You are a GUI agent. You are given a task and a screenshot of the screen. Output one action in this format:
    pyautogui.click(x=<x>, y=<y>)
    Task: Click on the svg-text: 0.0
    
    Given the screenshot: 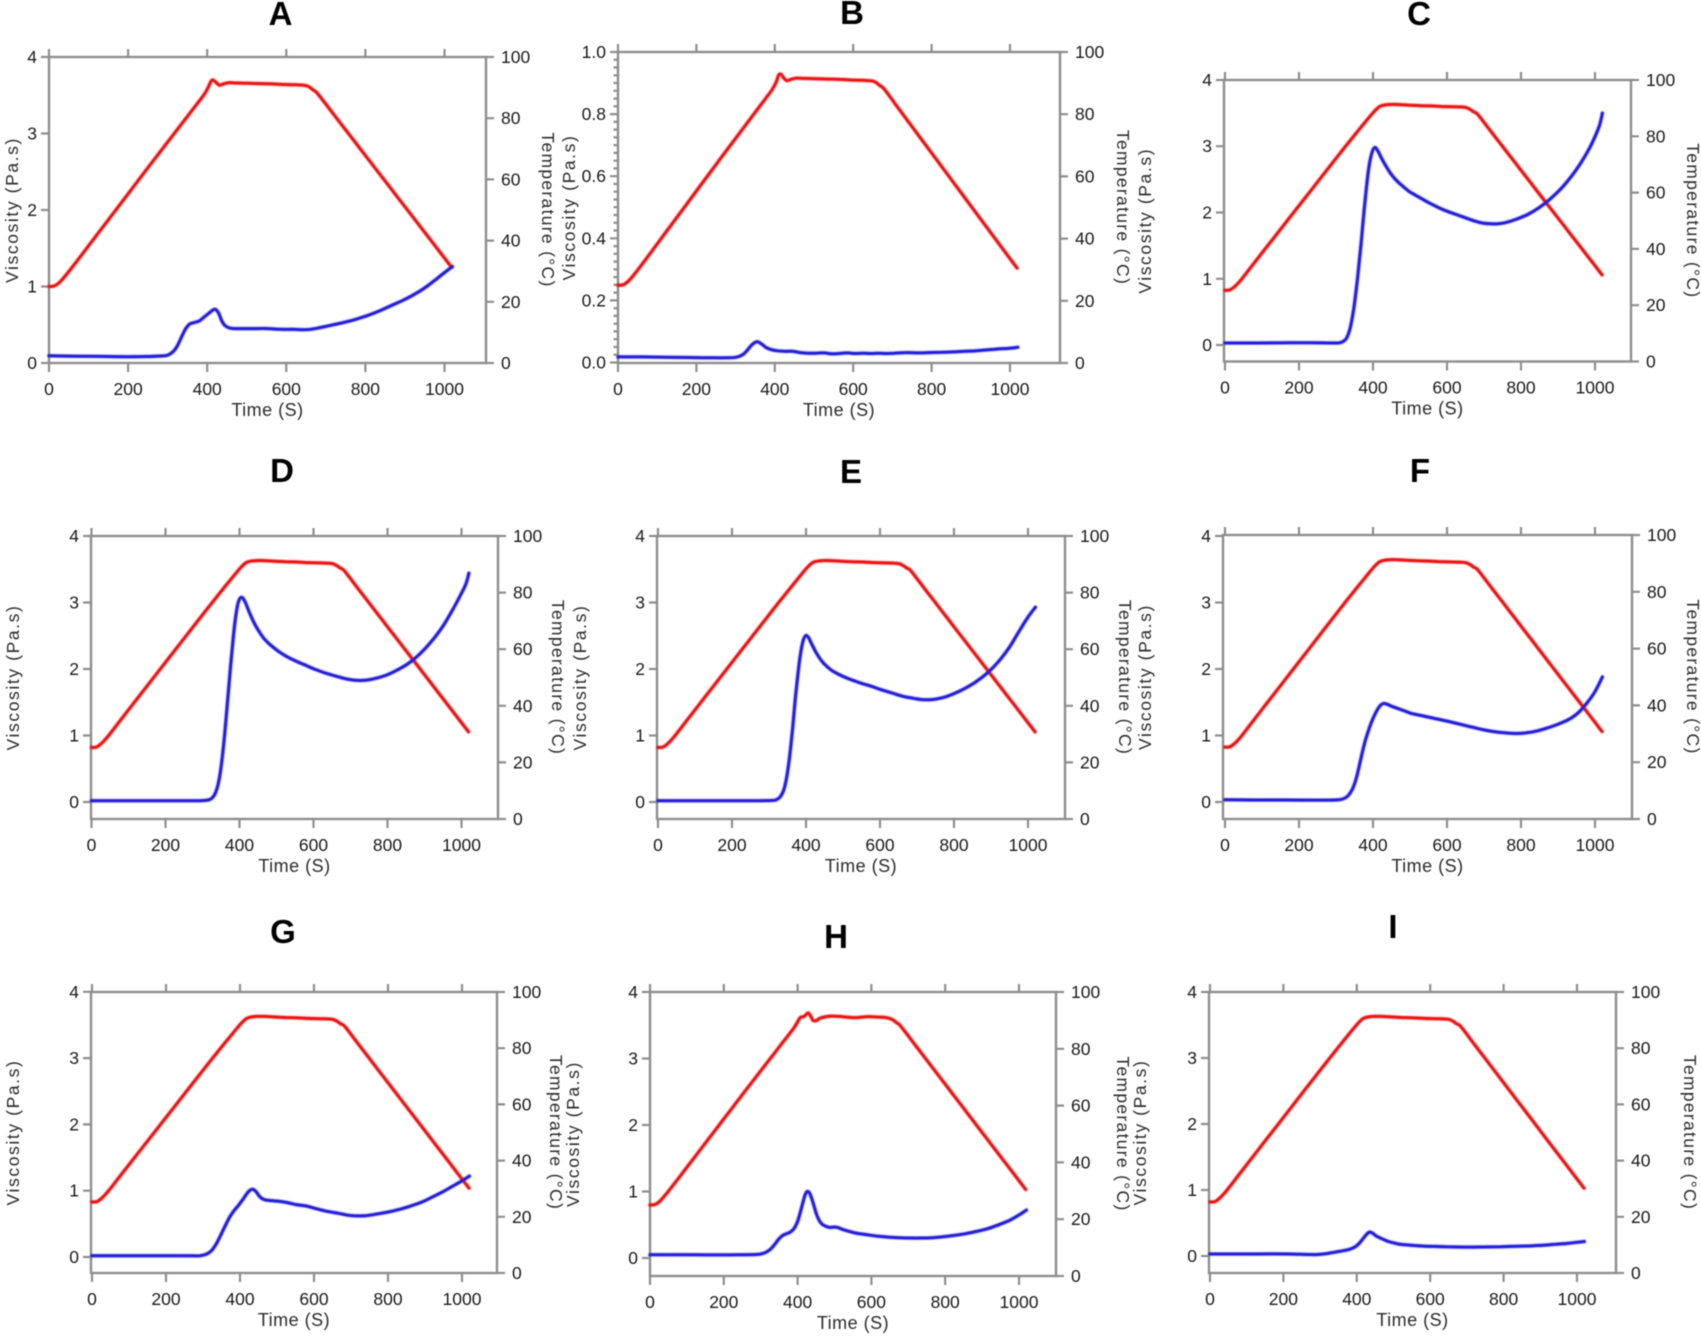 What is the action you would take?
    pyautogui.click(x=594, y=363)
    